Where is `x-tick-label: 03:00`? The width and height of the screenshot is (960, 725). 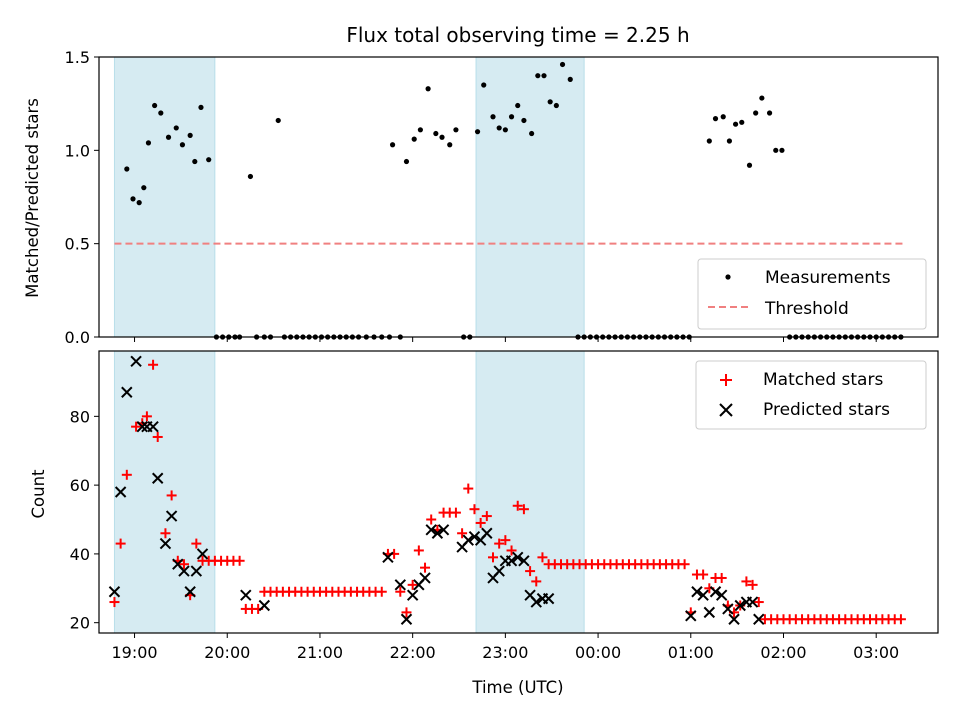 x-tick-label: 03:00 is located at coordinates (876, 652).